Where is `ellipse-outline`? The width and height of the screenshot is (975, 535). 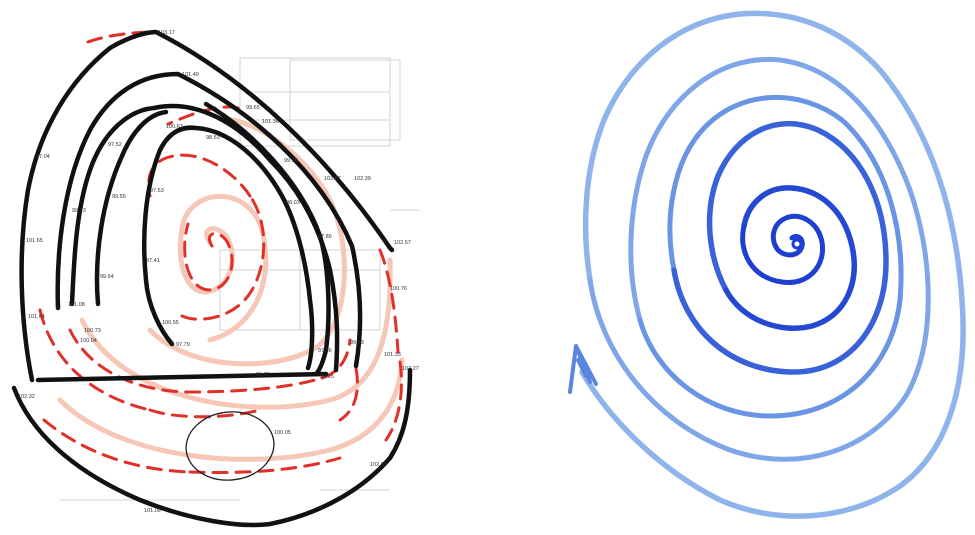 ellipse-outline is located at coordinates (230, 446).